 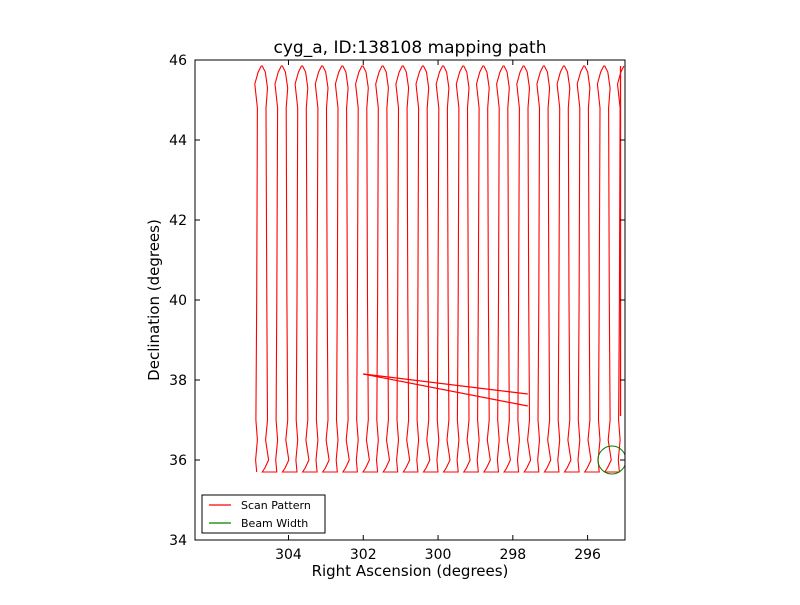 What do you see at coordinates (410, 571) in the screenshot?
I see `x-axis-label: Right Ascension (degrees)` at bounding box center [410, 571].